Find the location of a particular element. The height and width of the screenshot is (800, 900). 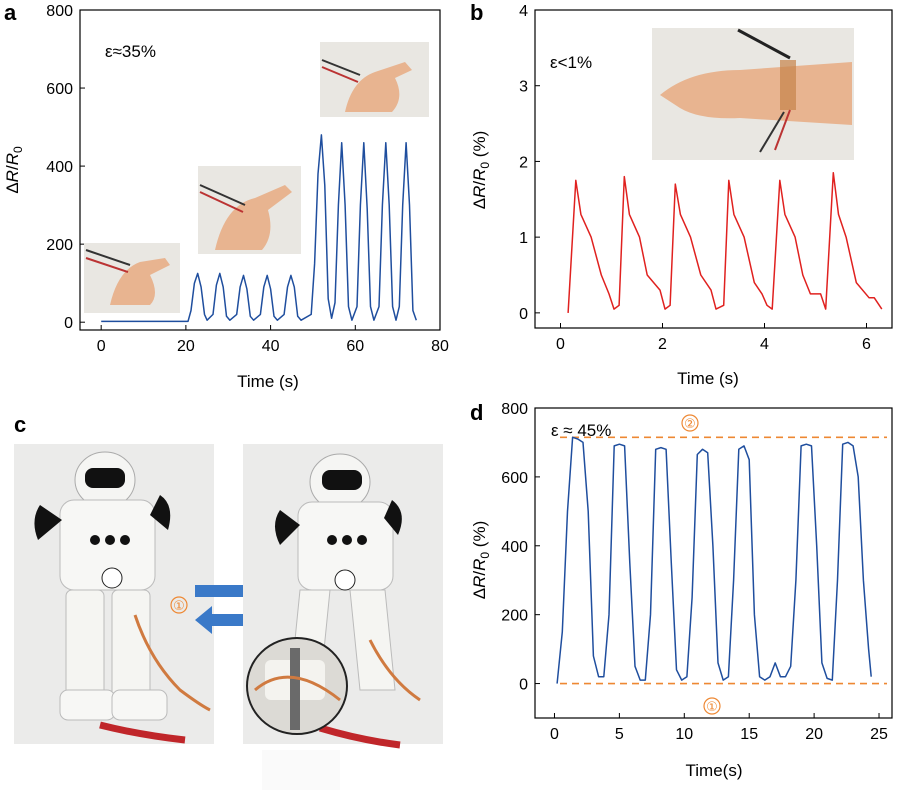

d-xtick-label: 10 is located at coordinates (684, 734).